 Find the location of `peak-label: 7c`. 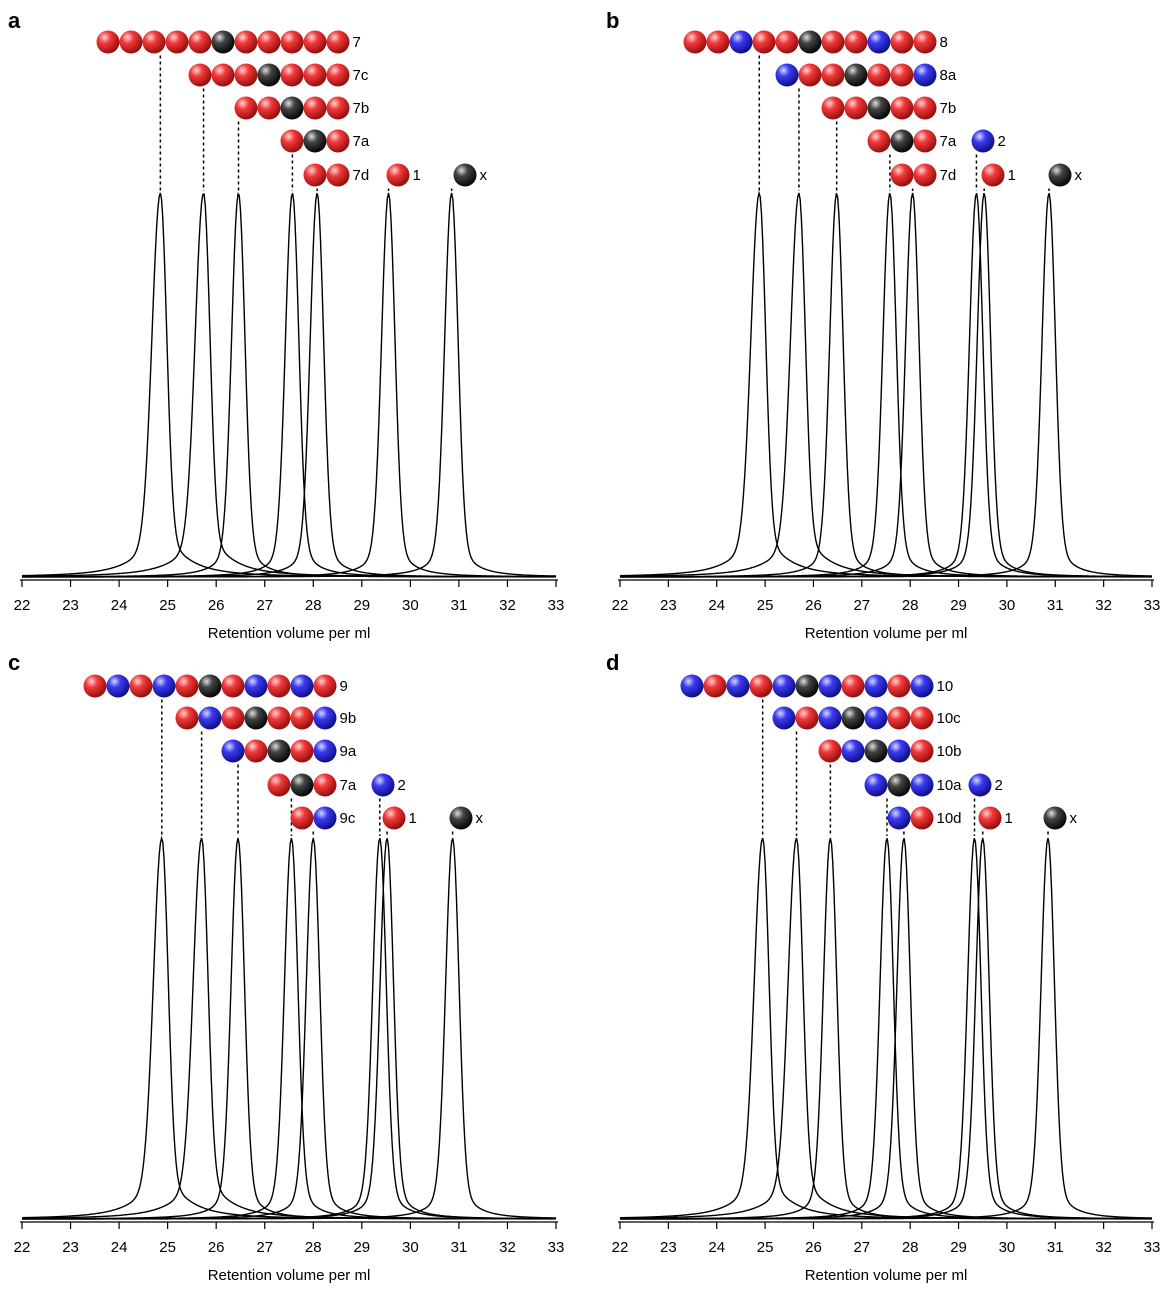

peak-label: 7c is located at coordinates (361, 75).